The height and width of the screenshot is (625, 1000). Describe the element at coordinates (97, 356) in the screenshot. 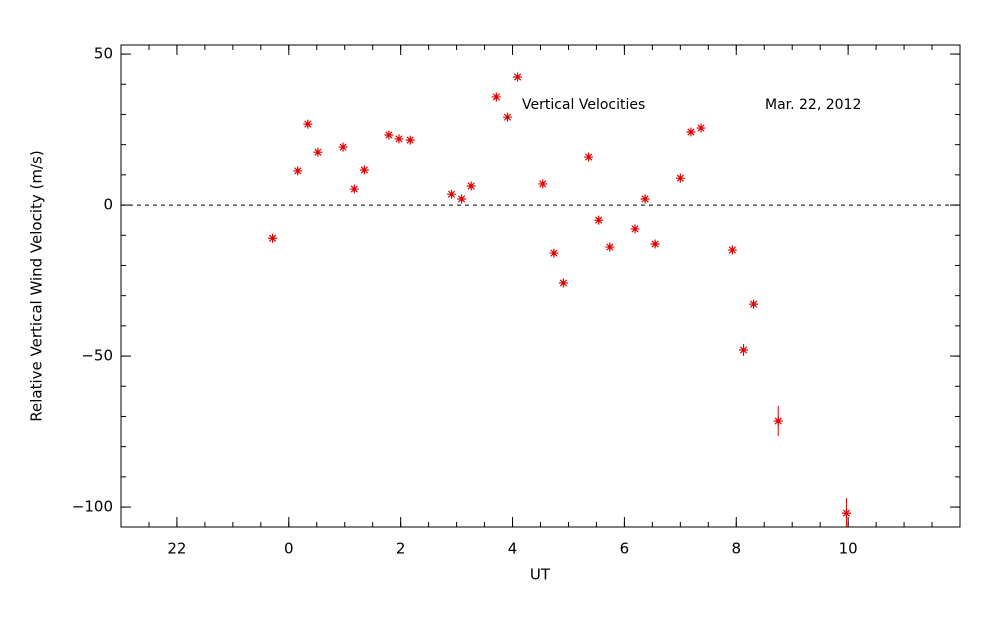

I see `y-tick-label: −50` at that location.